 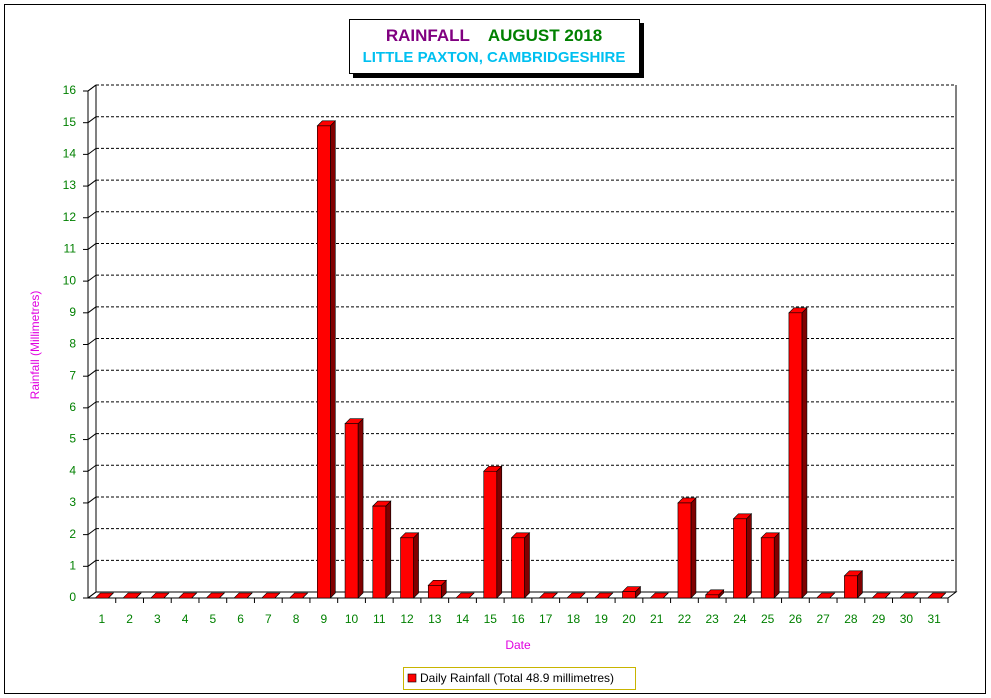 I want to click on x-tick-label: 15, so click(x=491, y=619).